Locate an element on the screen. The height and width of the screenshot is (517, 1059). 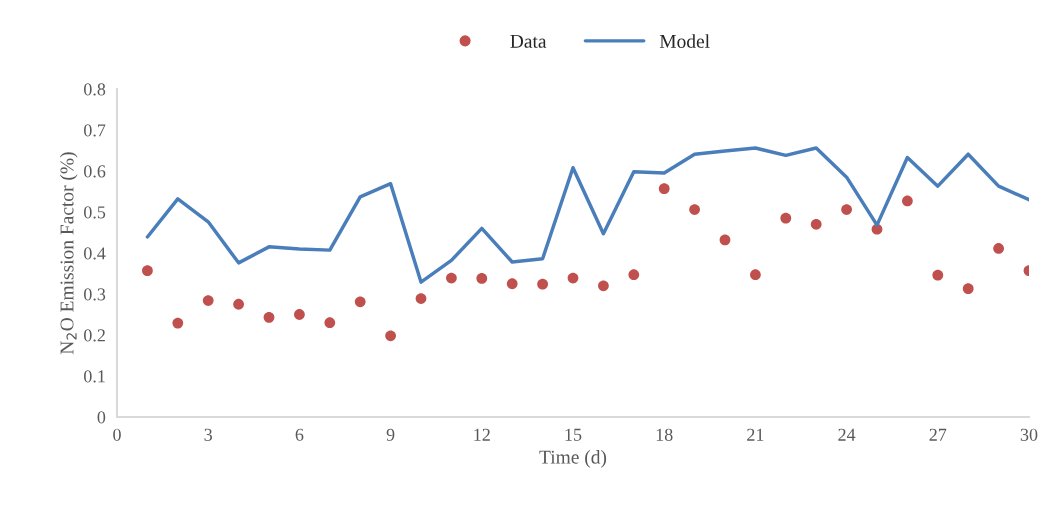
x-axis-title: Time (d) is located at coordinates (573, 459).